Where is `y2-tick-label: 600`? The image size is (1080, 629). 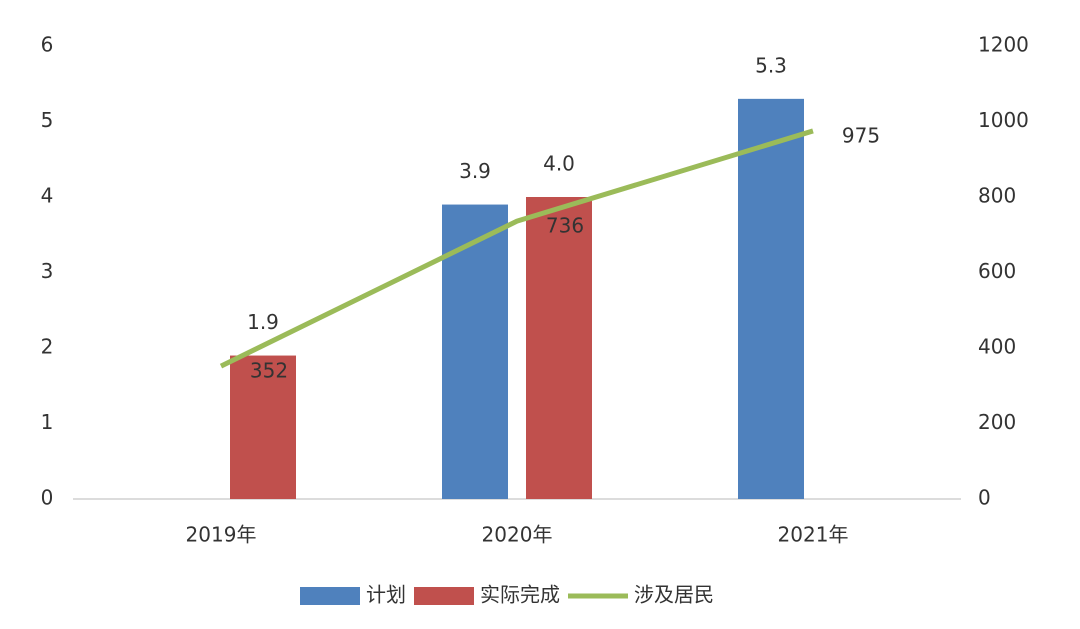
y2-tick-label: 600 is located at coordinates (997, 271).